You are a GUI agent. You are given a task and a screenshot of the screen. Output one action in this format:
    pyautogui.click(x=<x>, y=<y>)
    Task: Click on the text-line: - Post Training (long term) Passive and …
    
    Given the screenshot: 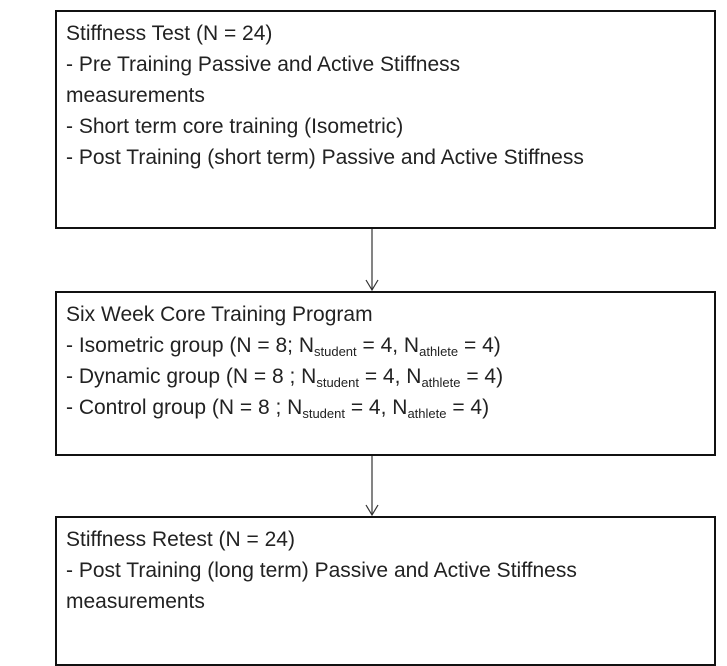 What is the action you would take?
    pyautogui.click(x=390, y=570)
    